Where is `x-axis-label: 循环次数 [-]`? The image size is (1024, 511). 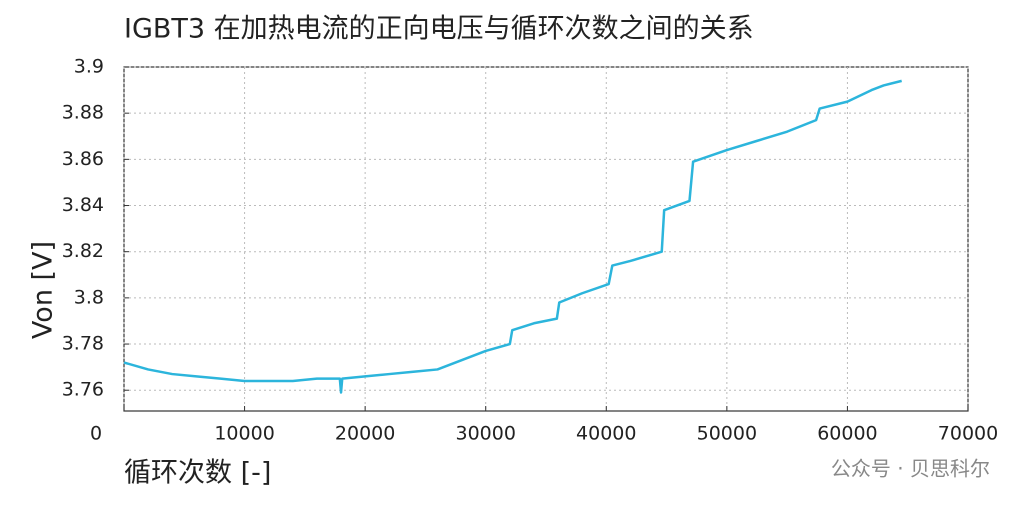
x-axis-label: 循环次数 [-] is located at coordinates (197, 473).